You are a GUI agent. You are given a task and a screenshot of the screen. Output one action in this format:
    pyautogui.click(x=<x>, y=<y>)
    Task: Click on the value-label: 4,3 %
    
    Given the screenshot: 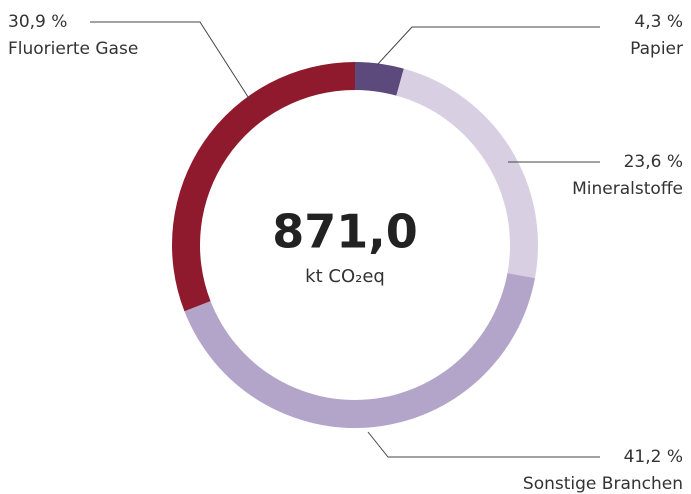 What is the action you would take?
    pyautogui.click(x=658, y=22)
    